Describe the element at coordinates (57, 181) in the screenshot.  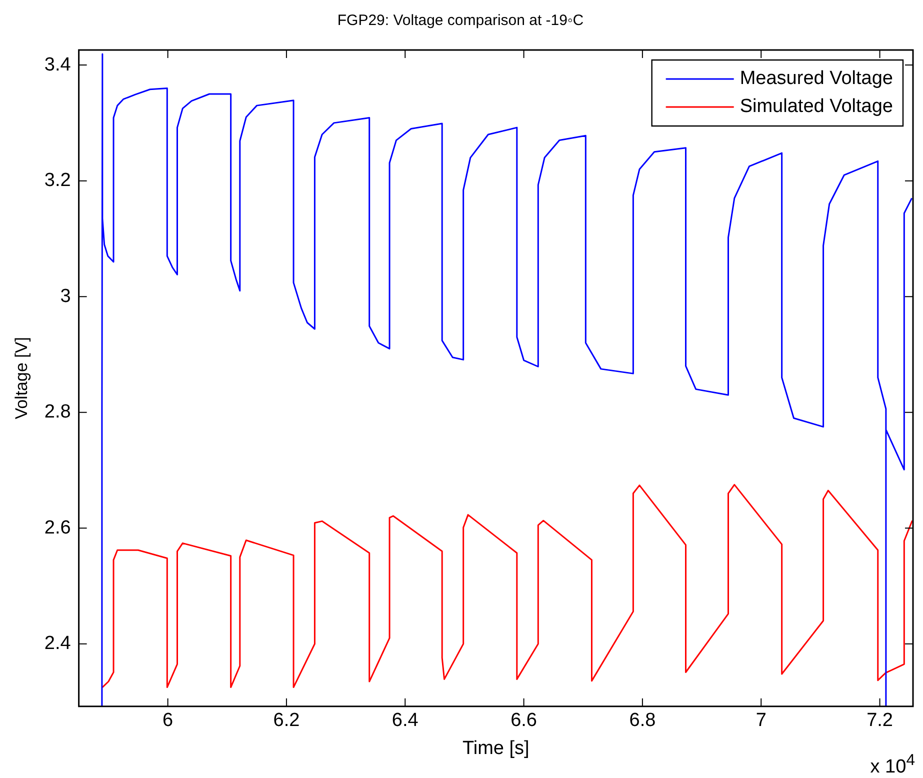
I see `y-tick-label: 3.2` at that location.